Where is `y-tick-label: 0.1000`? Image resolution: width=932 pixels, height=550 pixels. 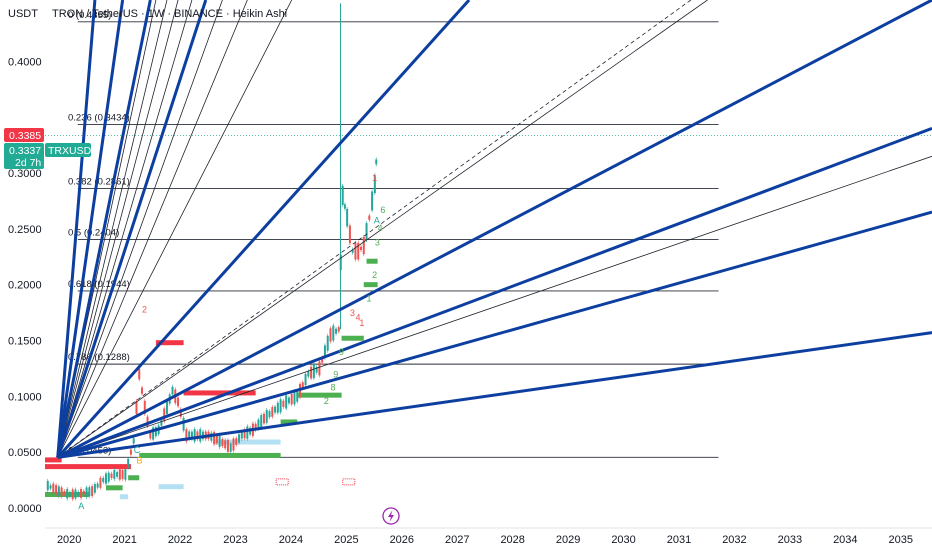 y-tick-label: 0.1000 is located at coordinates (25, 397).